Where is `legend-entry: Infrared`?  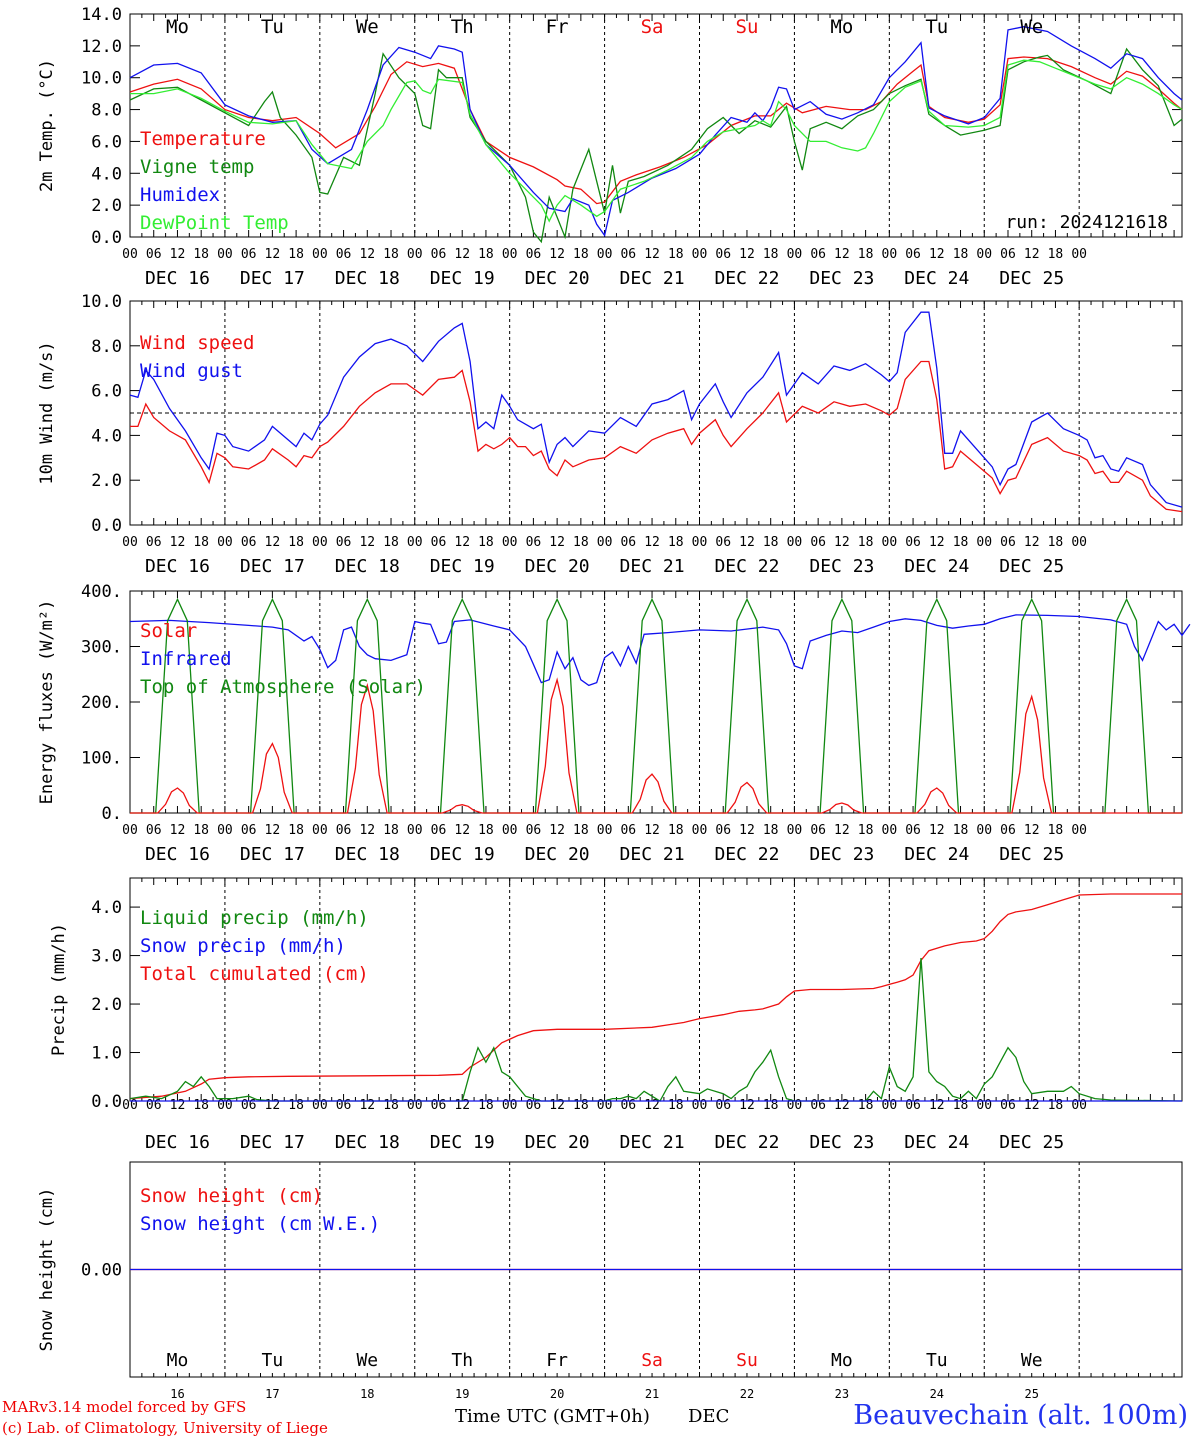 legend-entry: Infrared is located at coordinates (186, 659).